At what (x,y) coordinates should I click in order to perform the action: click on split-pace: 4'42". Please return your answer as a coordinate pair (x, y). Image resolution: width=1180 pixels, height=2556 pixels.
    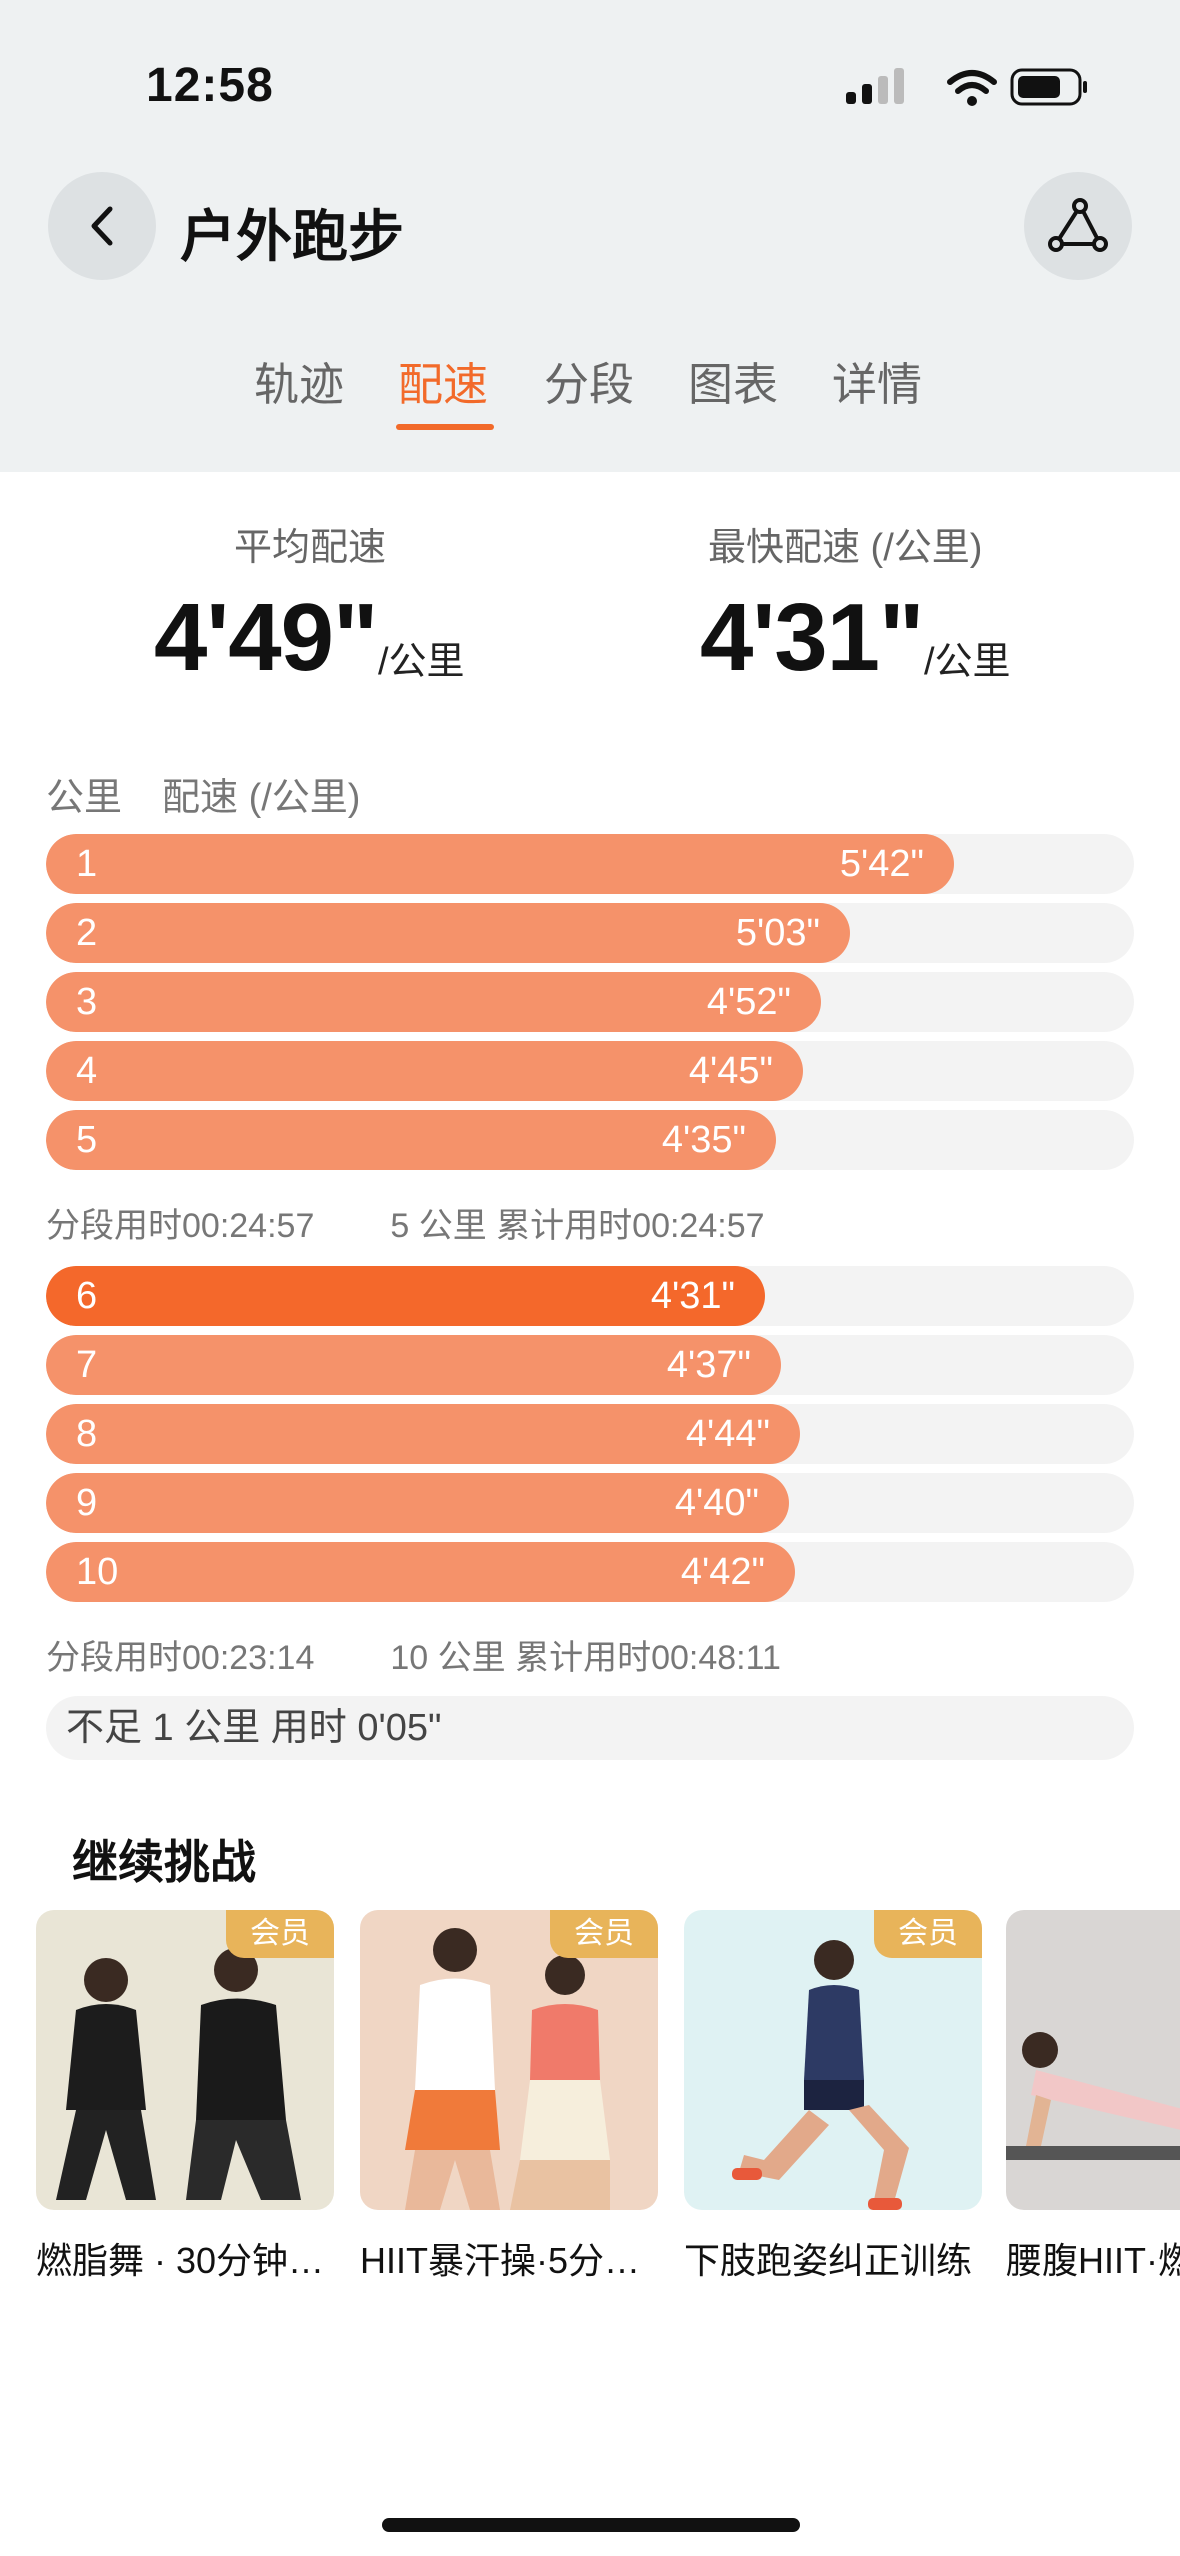
    Looking at the image, I should click on (722, 1572).